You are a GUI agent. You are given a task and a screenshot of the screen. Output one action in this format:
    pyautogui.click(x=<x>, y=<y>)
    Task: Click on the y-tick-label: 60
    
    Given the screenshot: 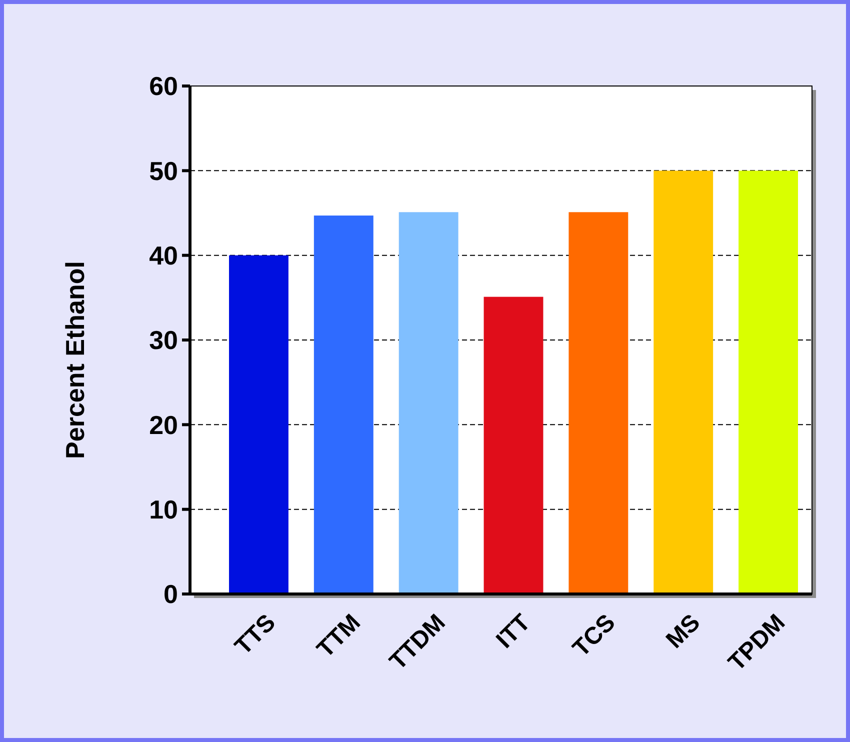 What is the action you would take?
    pyautogui.click(x=163, y=86)
    